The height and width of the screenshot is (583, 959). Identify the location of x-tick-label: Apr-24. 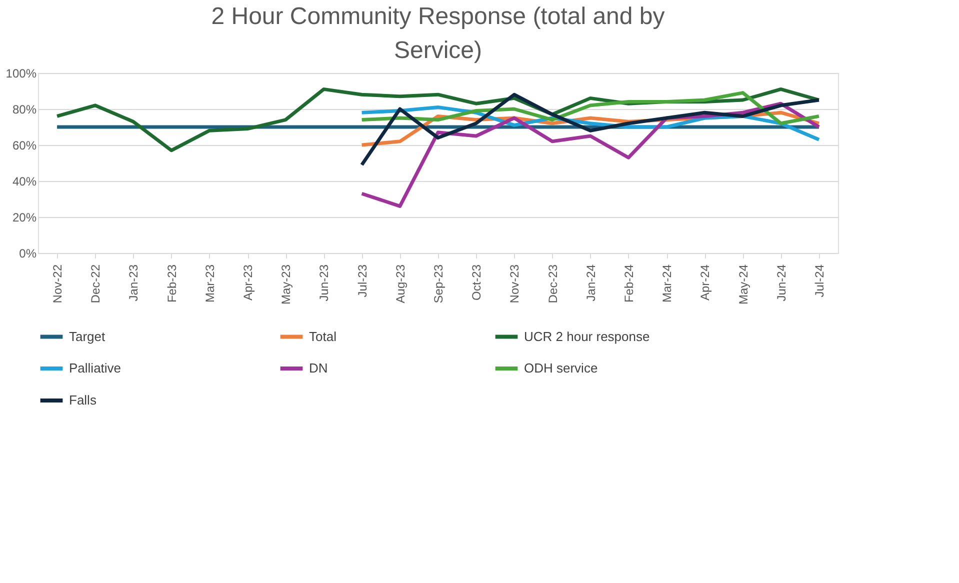
(705, 282).